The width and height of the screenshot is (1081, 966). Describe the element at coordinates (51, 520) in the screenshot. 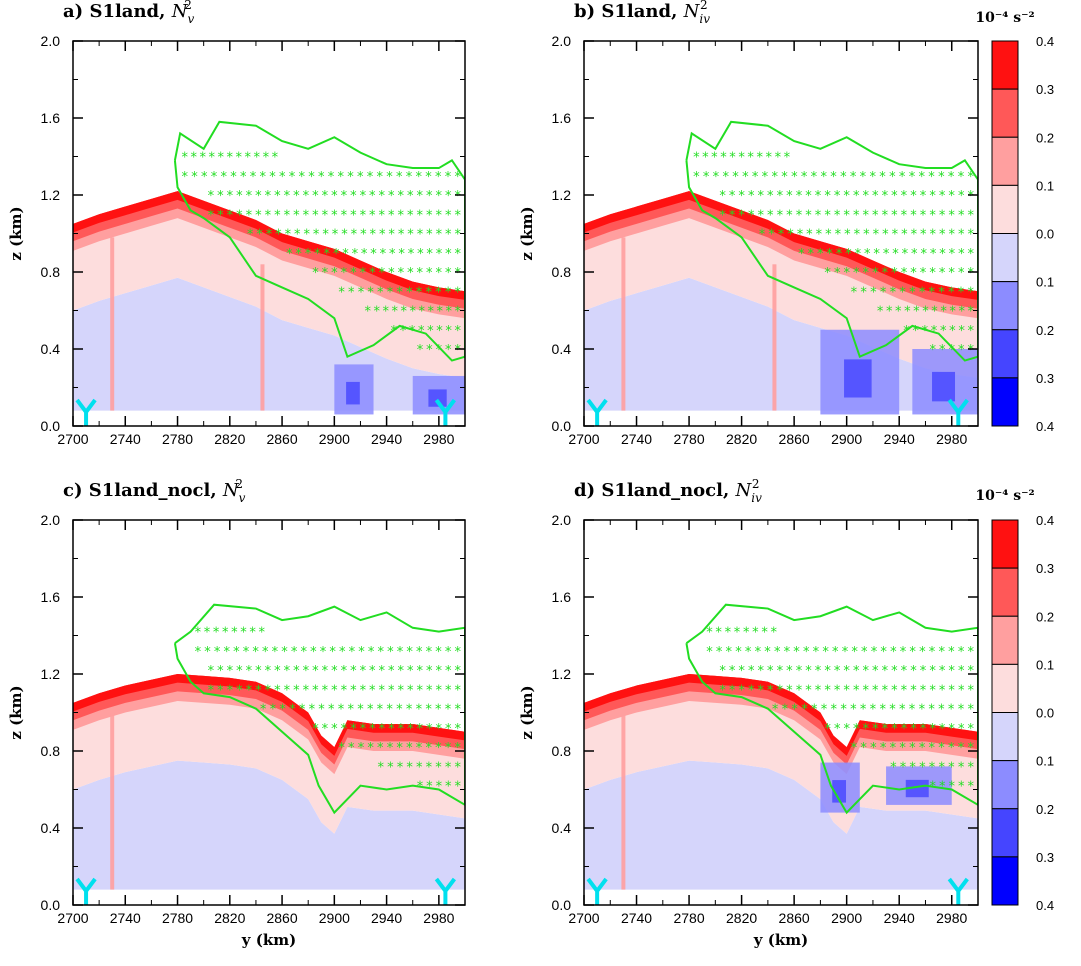

I see `y-tick-label: 2.0` at that location.